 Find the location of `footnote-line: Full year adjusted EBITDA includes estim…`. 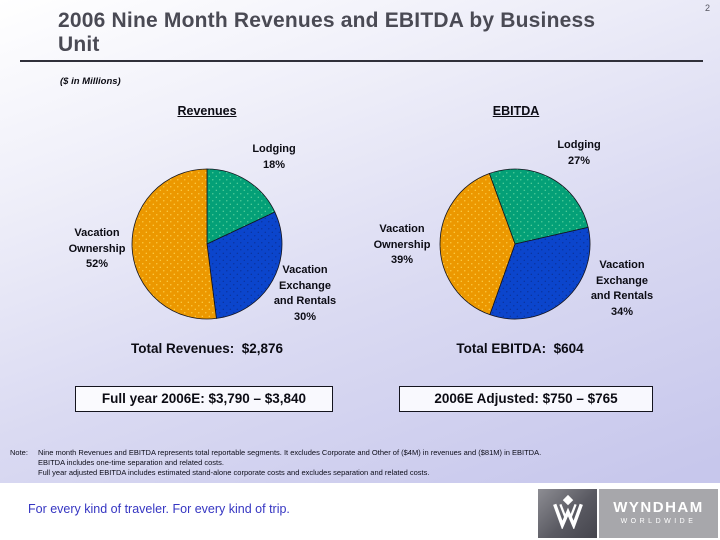

footnote-line: Full year adjusted EBITDA includes estim… is located at coordinates (234, 472).